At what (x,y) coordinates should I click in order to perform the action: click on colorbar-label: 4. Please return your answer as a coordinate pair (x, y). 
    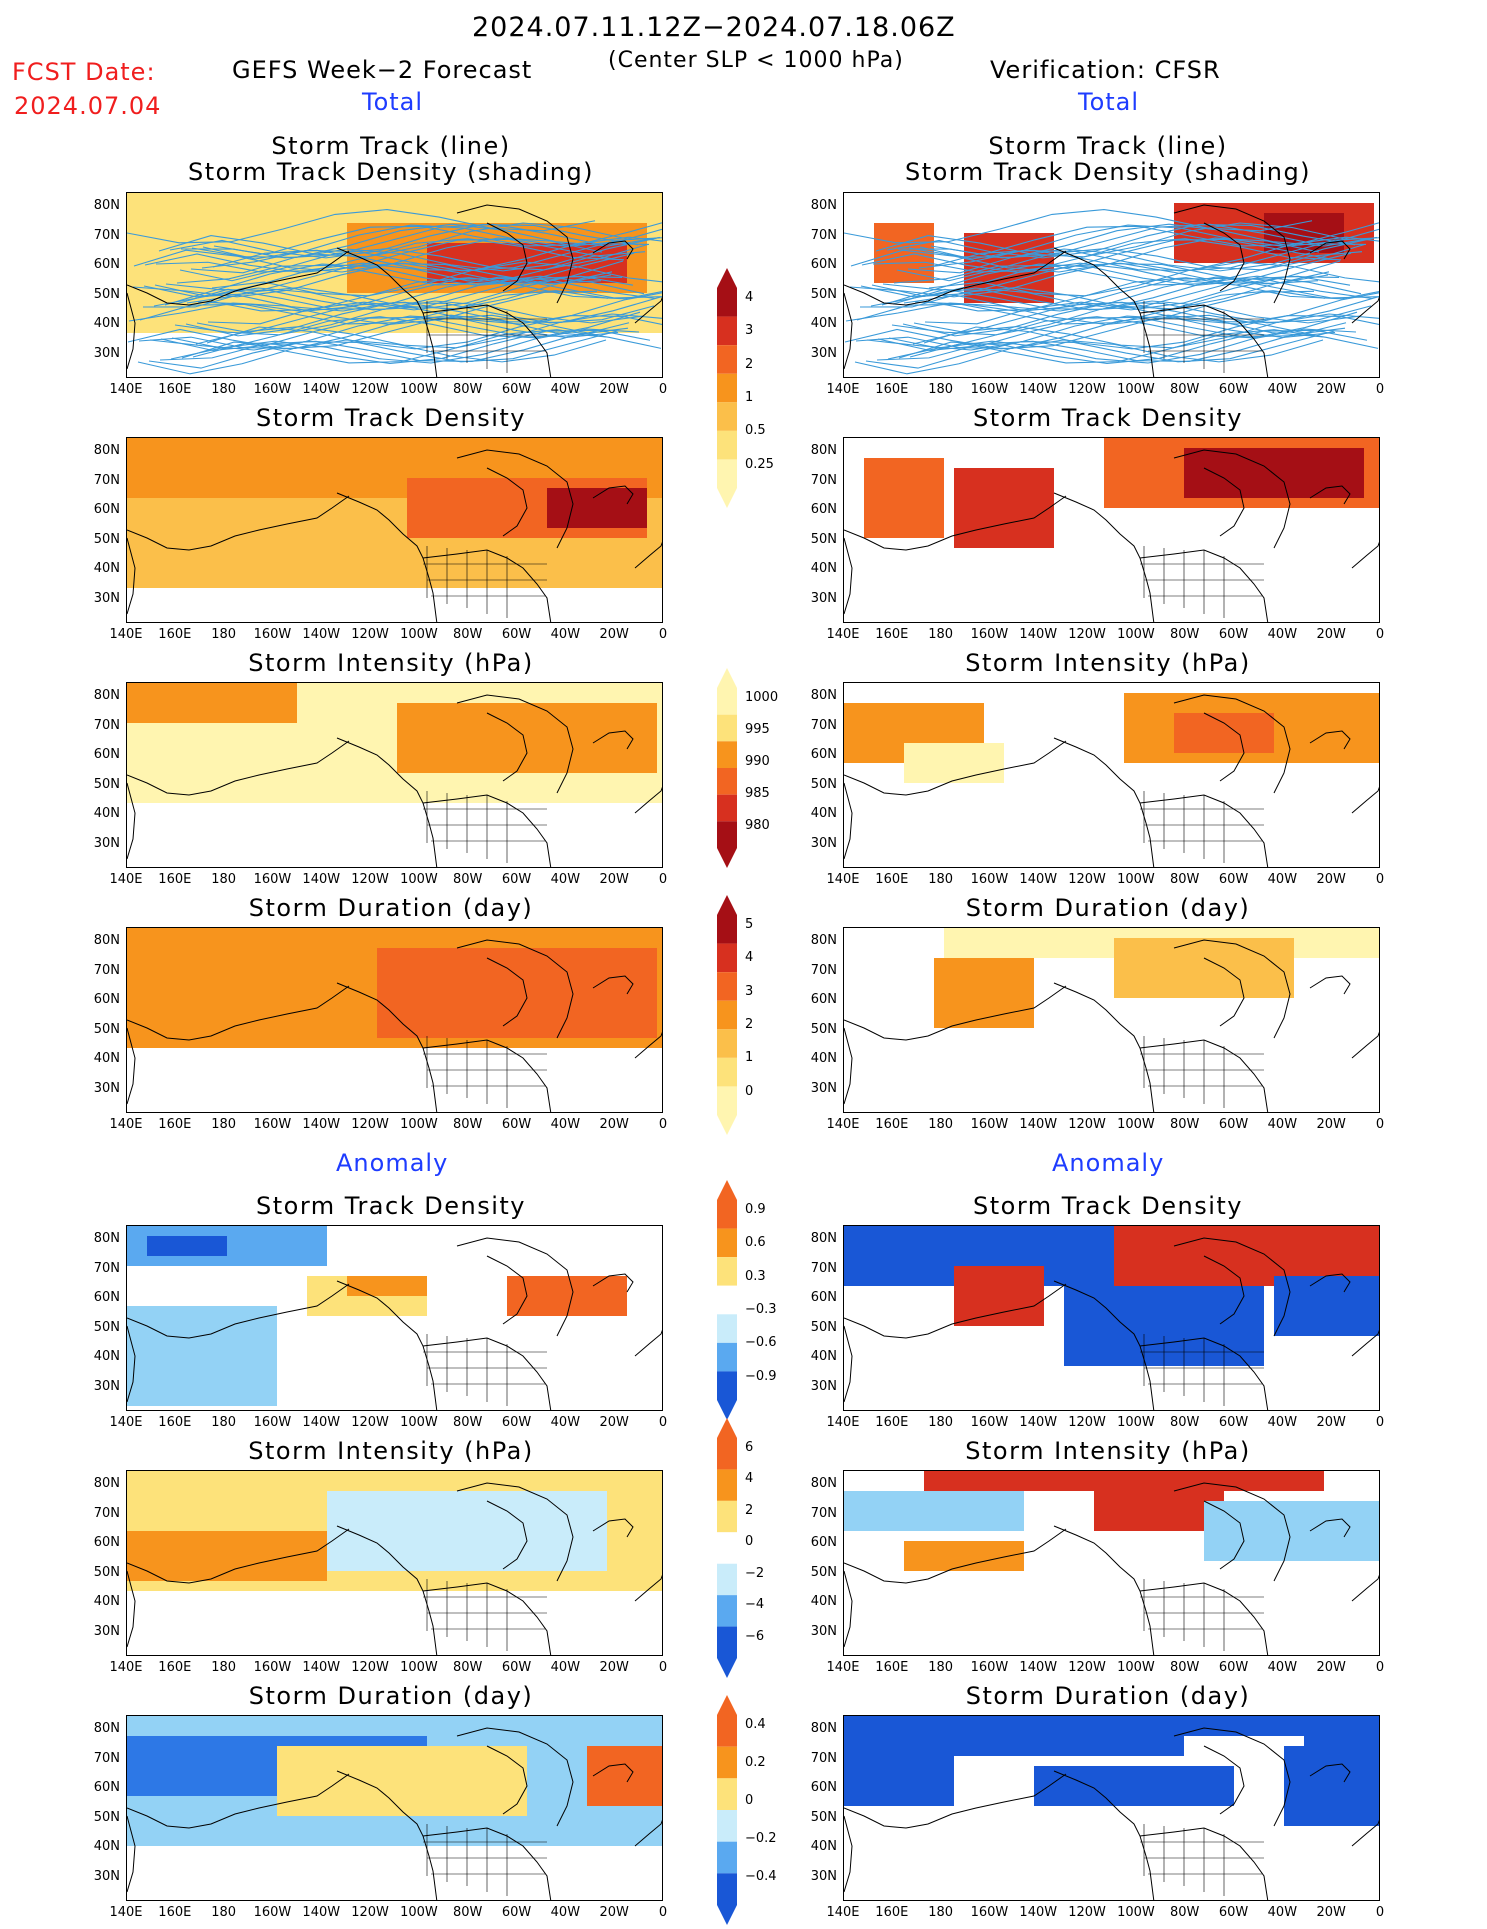
    Looking at the image, I should click on (749, 958).